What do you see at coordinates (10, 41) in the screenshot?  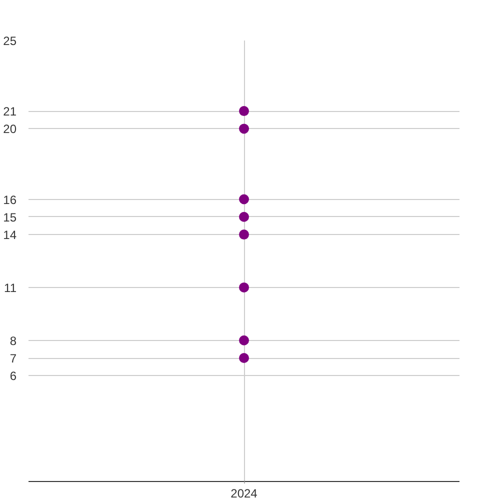 I see `y-tick-label: 25` at bounding box center [10, 41].